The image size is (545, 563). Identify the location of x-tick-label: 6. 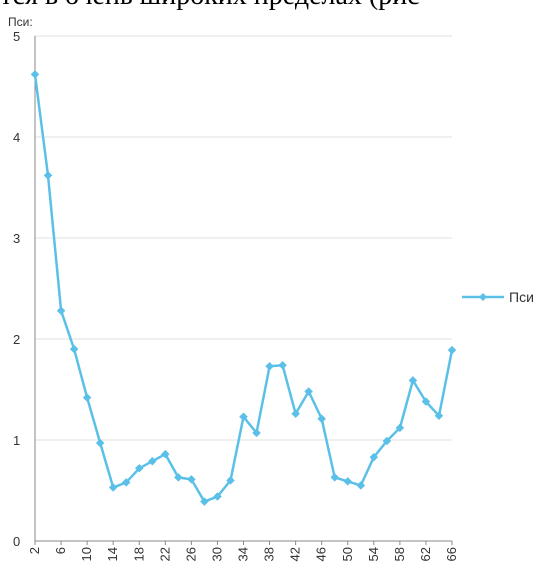
(60, 550).